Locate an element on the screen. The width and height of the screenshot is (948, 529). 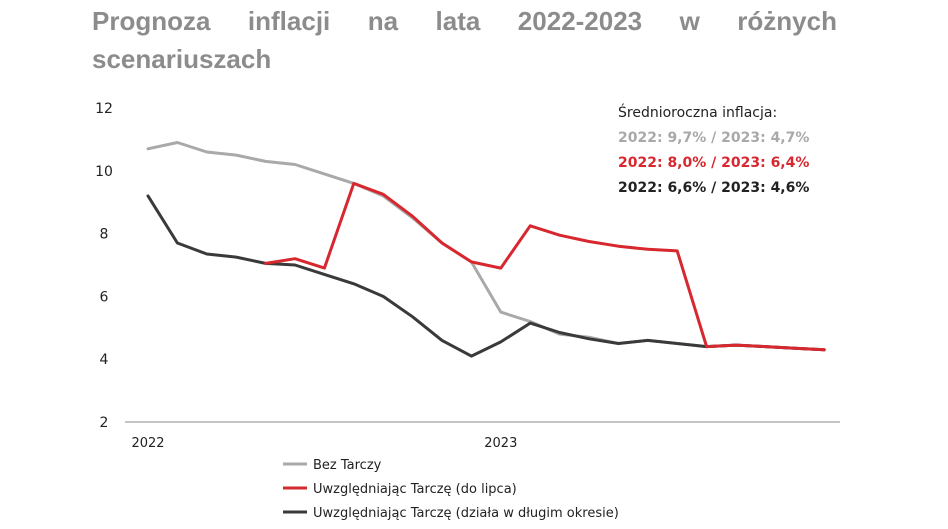
y-tick-label: 2 is located at coordinates (104, 423).